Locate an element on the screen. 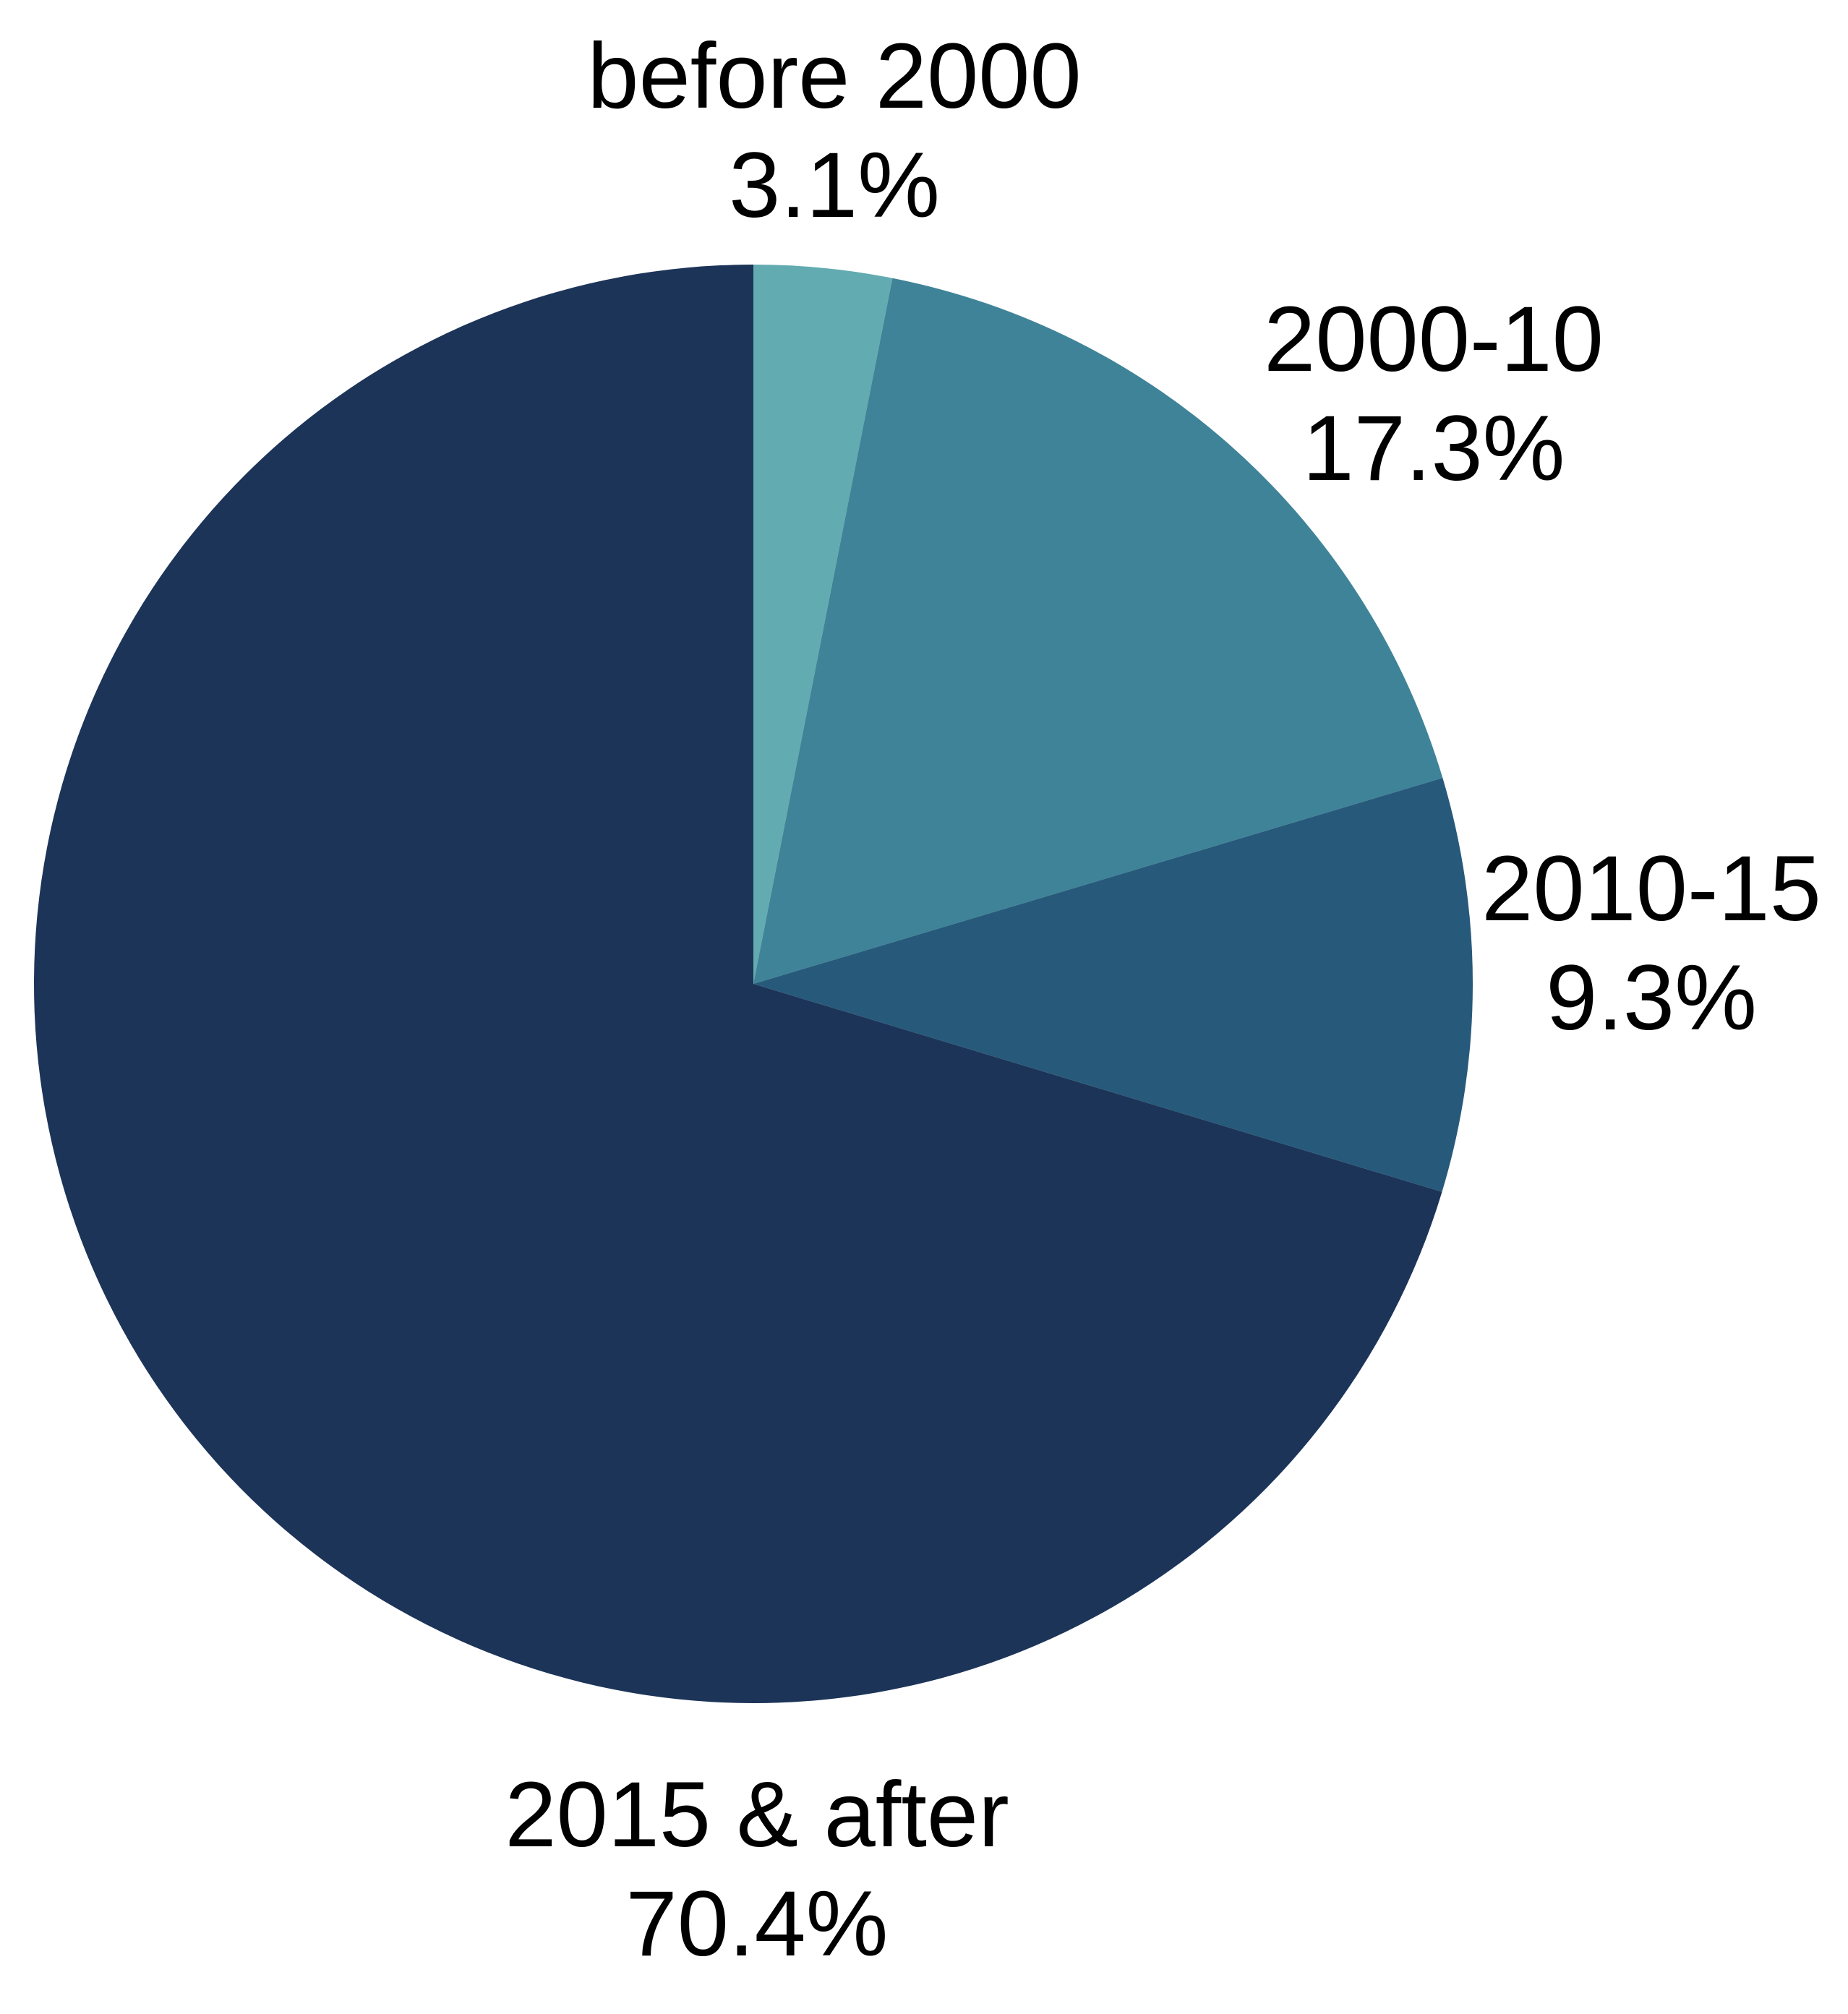 The height and width of the screenshot is (2014, 1848). slice-label: 2000-10 is located at coordinates (1434, 339).